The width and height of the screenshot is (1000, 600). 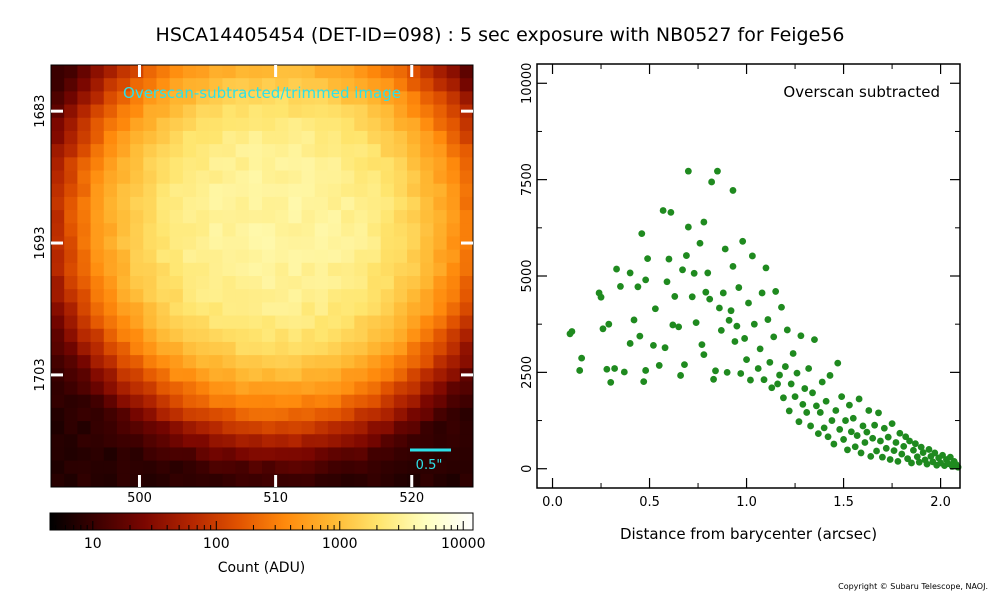 I want to click on image-y-tick-label: 1703, so click(x=40, y=374).